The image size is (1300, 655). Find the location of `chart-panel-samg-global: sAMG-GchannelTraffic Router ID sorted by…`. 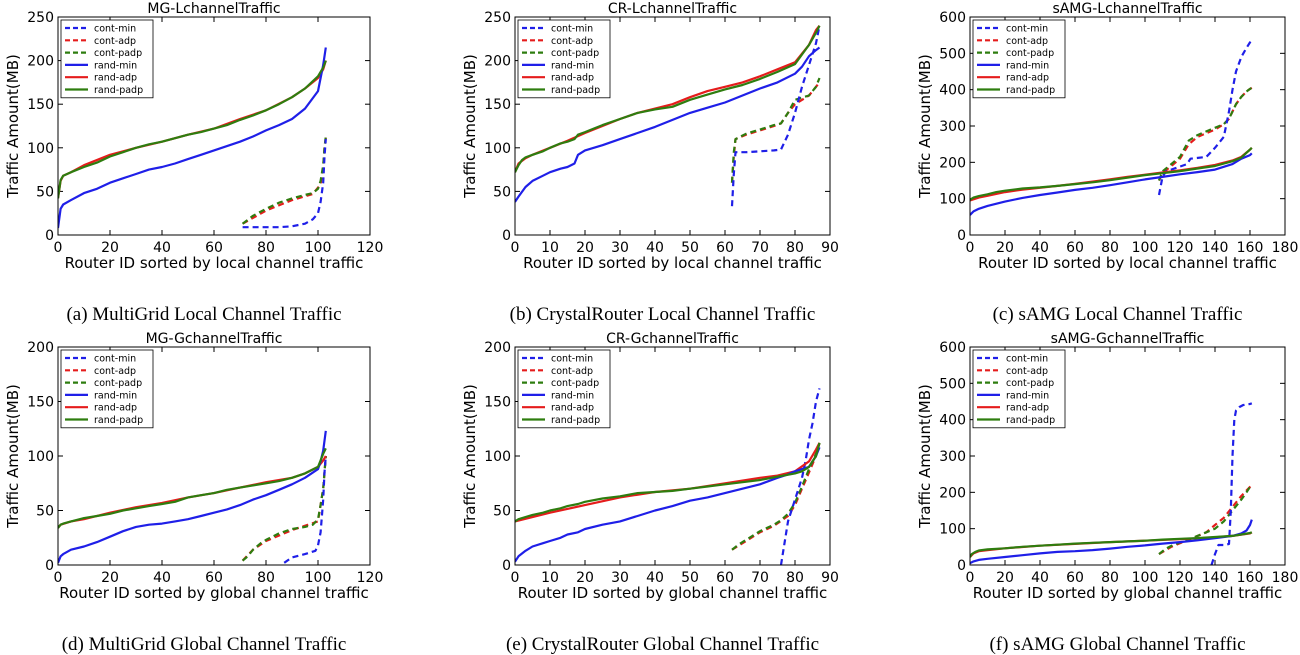

chart-panel-samg-global: sAMG-GchannelTraffic Router ID sorted by… is located at coordinates (1107, 493).